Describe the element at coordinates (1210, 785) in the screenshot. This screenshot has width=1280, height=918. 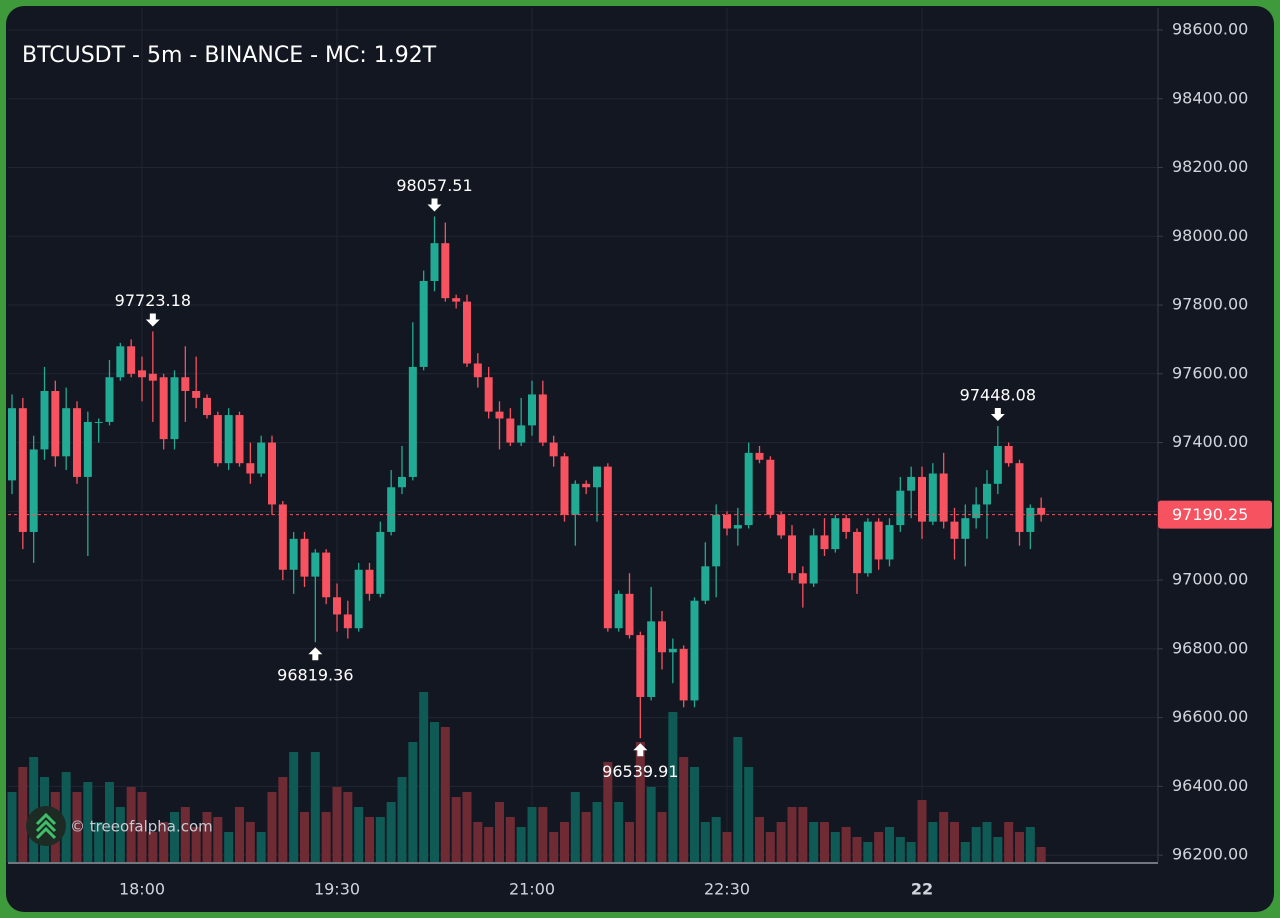
I see `y-tick-label: 96400.00` at that location.